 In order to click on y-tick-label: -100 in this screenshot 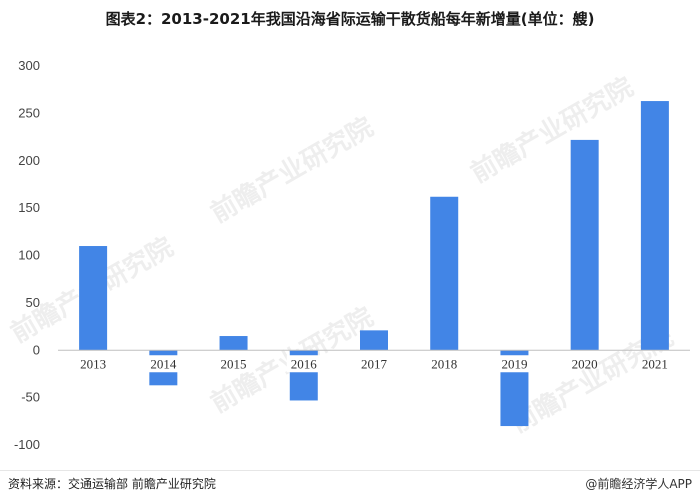, I will do `click(27, 444)`.